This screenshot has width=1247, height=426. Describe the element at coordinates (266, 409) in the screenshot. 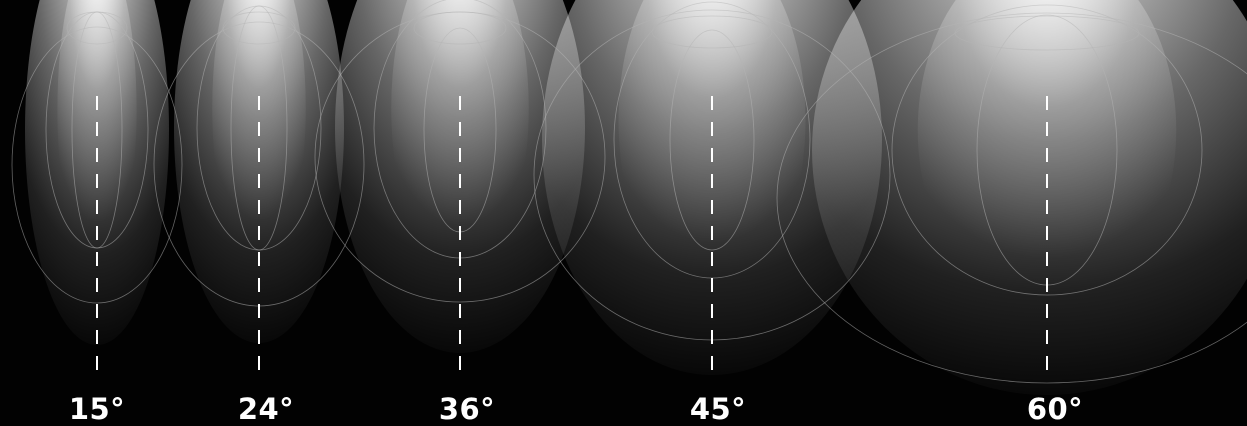

I see `angle-label-24: 24°` at that location.